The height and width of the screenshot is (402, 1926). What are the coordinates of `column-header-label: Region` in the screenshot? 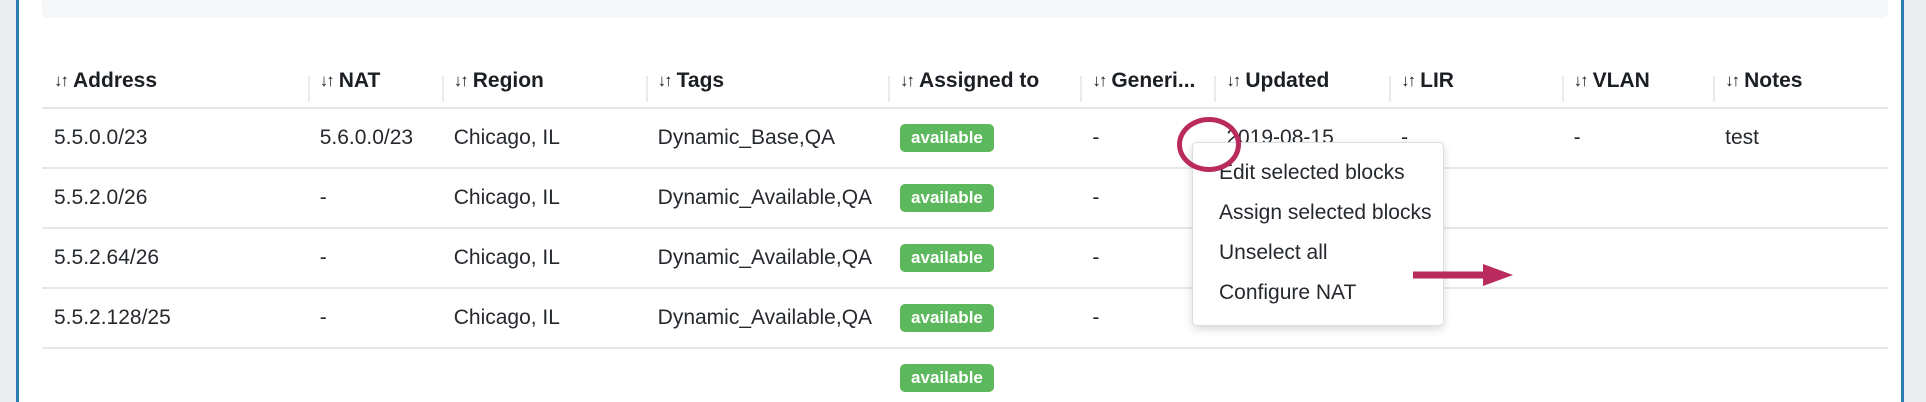 It's located at (508, 80).